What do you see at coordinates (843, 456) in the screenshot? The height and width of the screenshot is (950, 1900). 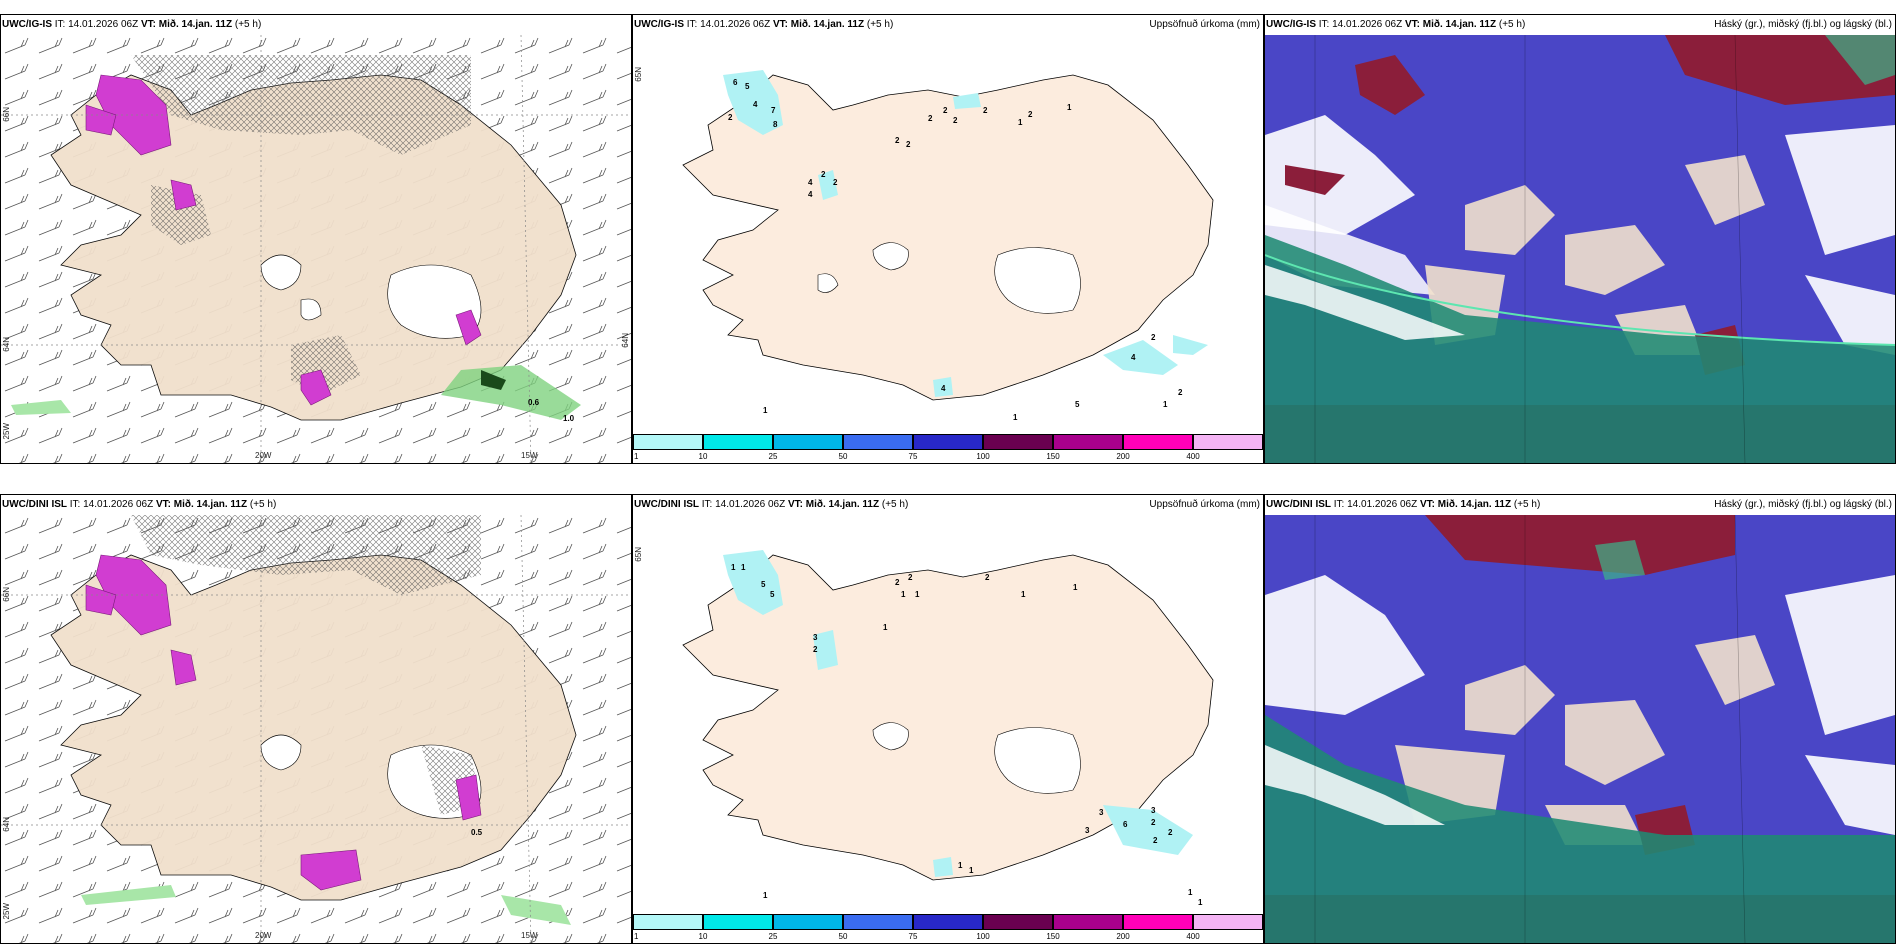 I see `colorbar-tick: 50` at bounding box center [843, 456].